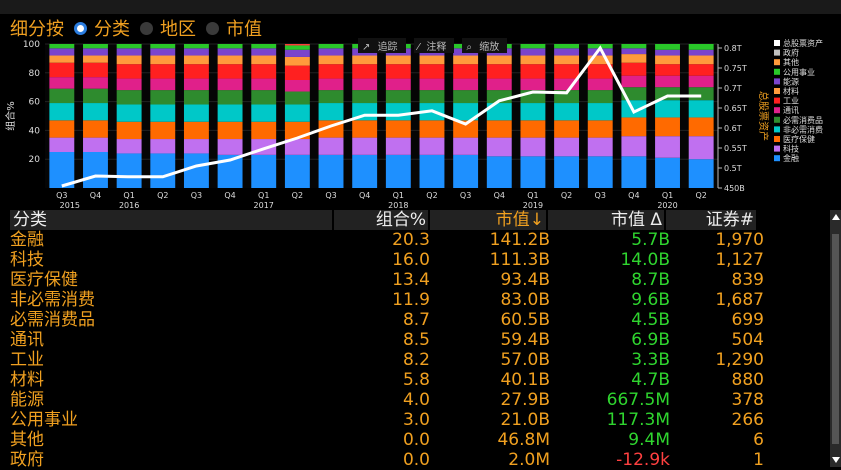  I want to click on option-region-label: 地区, so click(178, 29).